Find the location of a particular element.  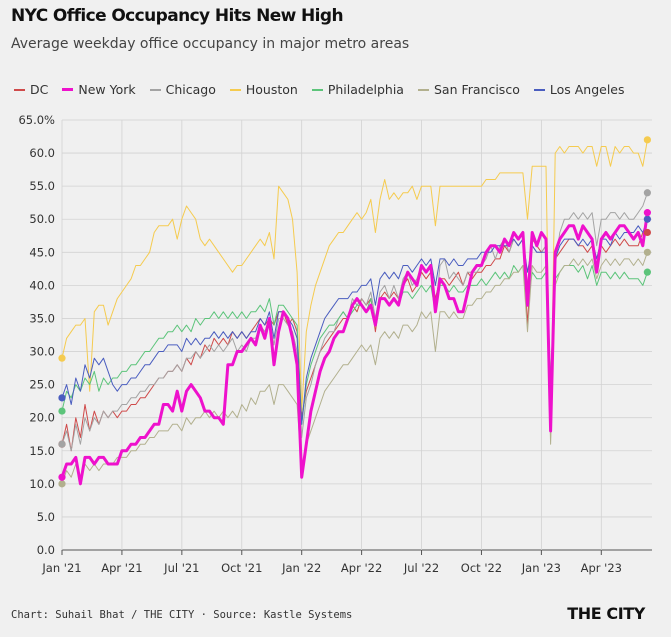

legend-label: Philadelphia is located at coordinates (365, 89).